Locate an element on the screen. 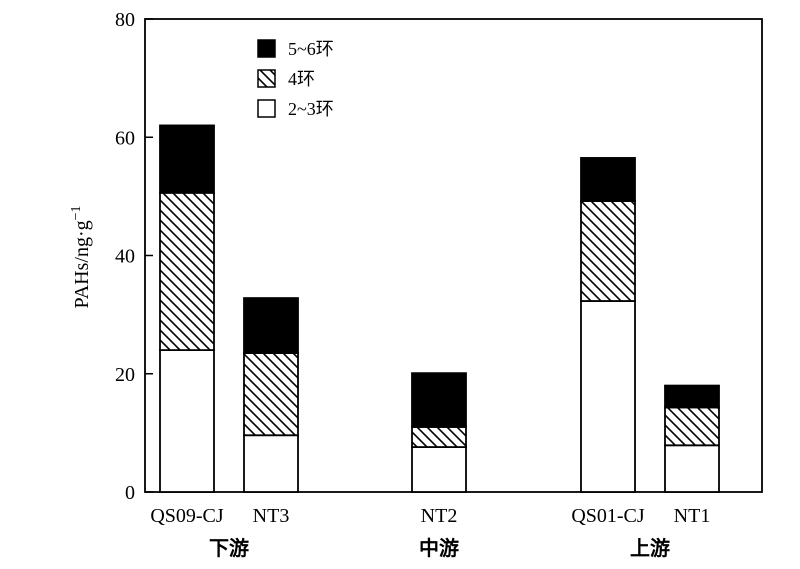 The height and width of the screenshot is (569, 800). y-axis-title: PAHs/ng·g−1 is located at coordinates (81, 256).